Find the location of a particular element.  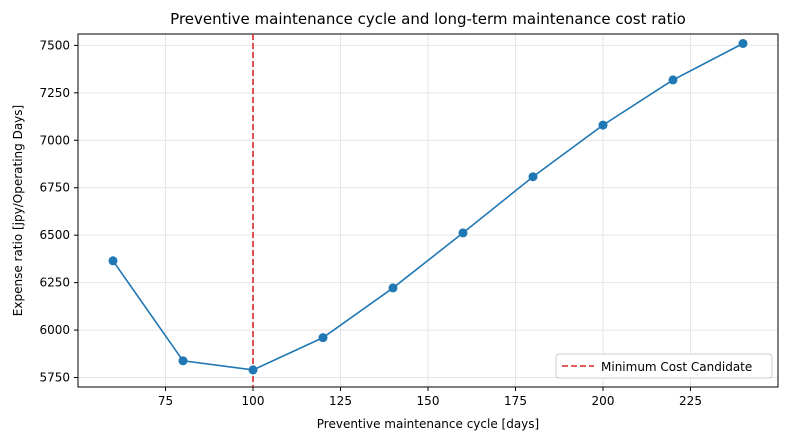

legend-label: Minimum Cost Candidate is located at coordinates (676, 367).